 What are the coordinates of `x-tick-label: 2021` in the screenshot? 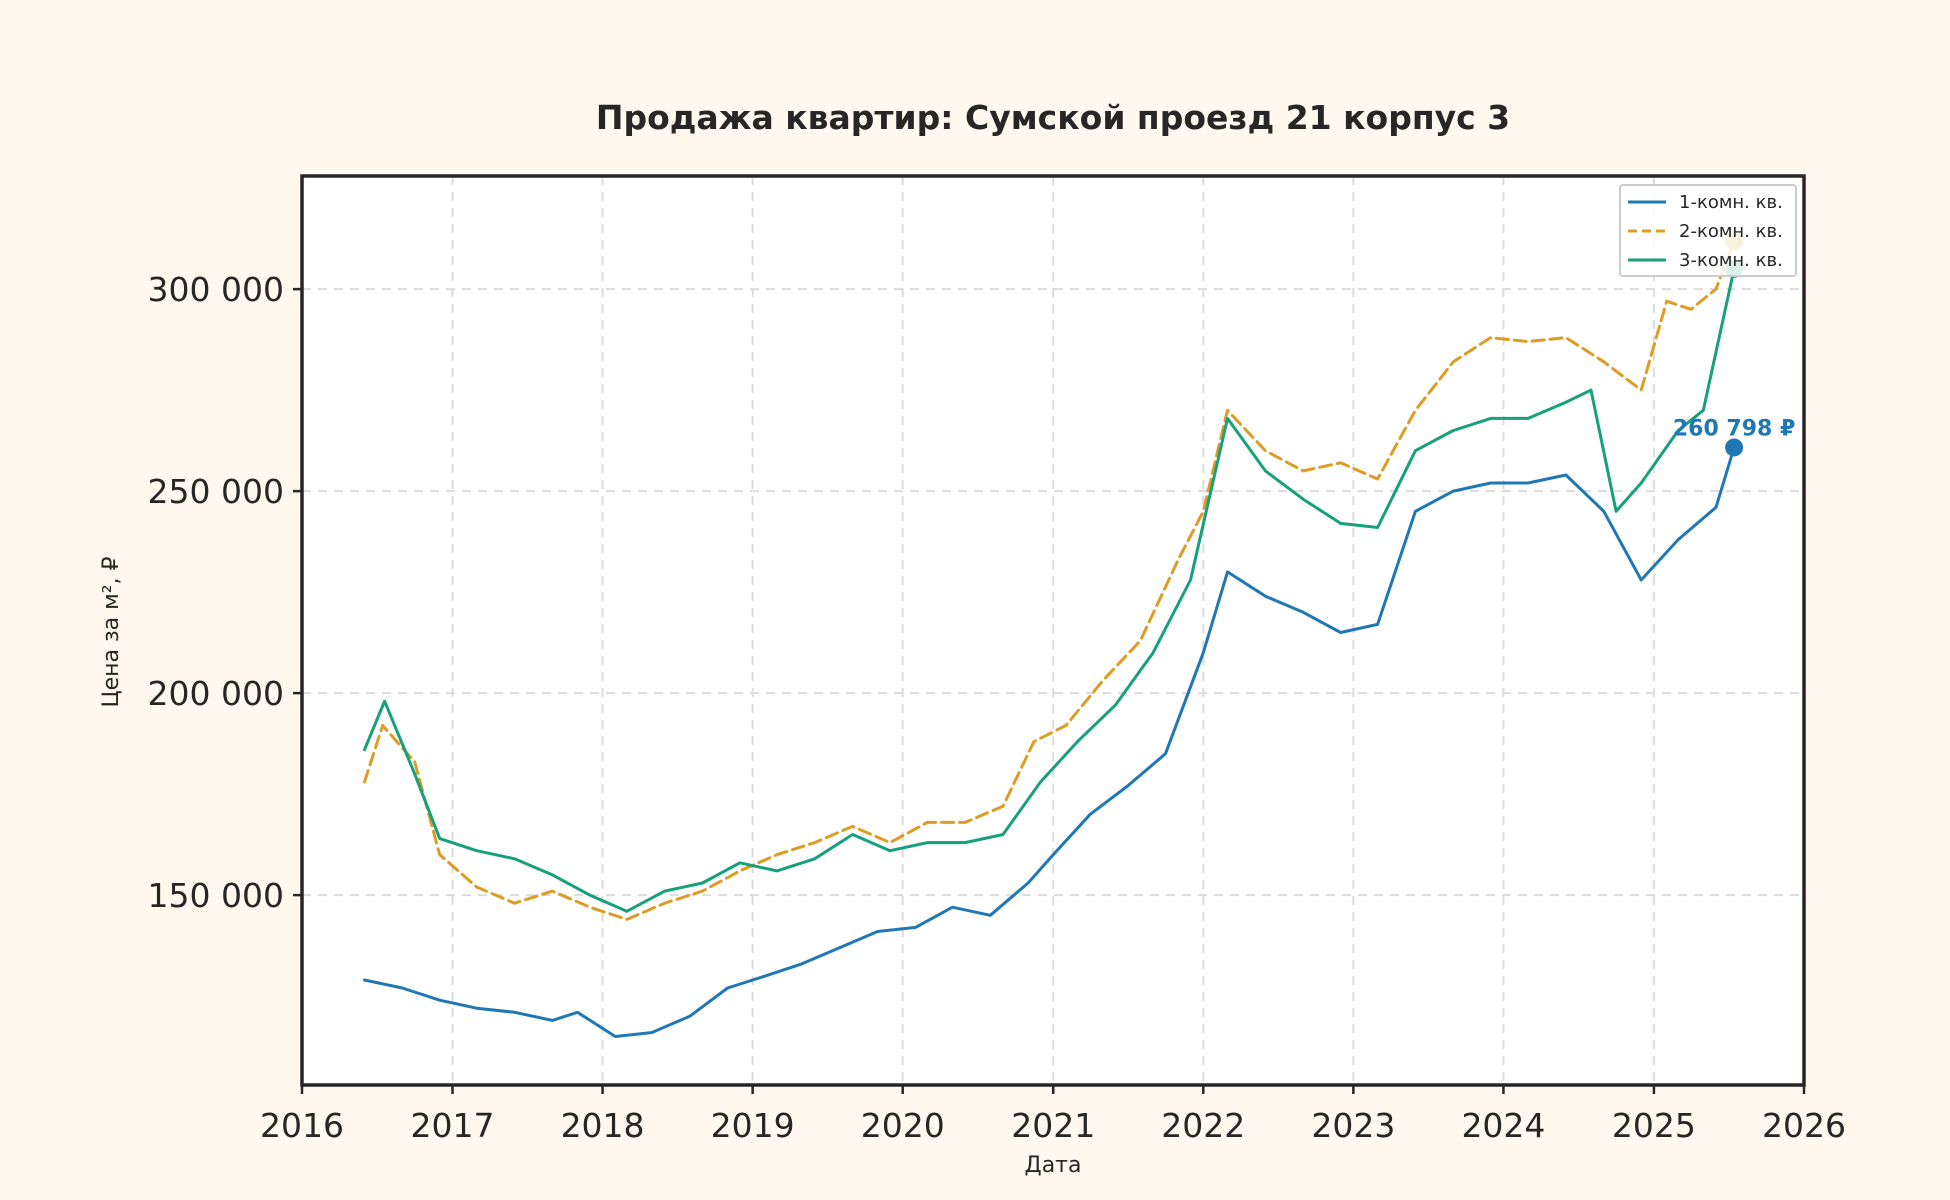 It's located at (1053, 1125).